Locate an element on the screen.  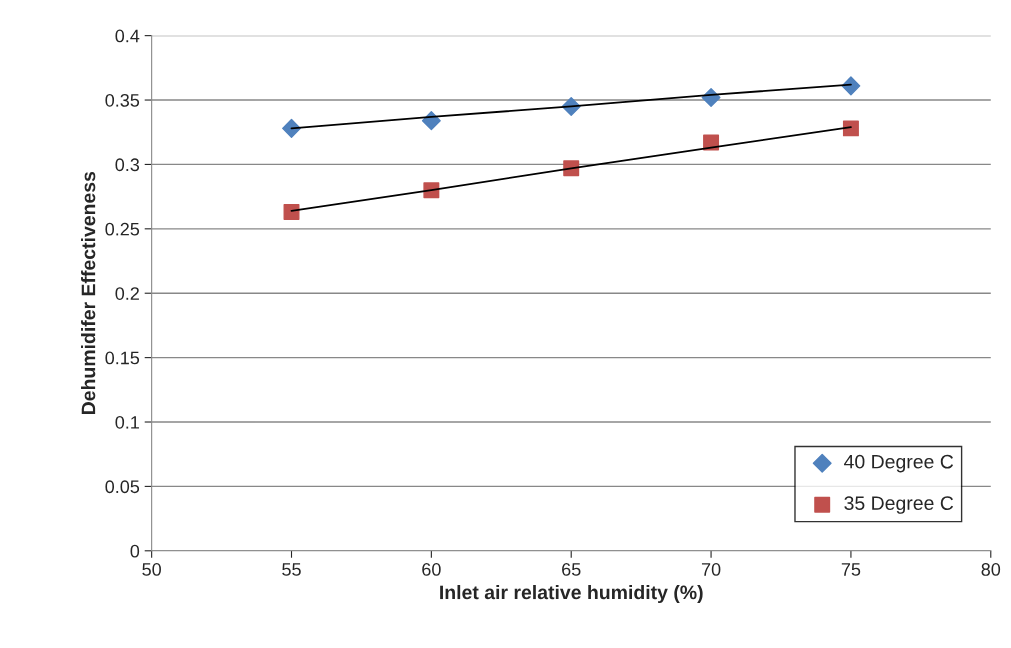
x-tick-label: 50 is located at coordinates (151, 569).